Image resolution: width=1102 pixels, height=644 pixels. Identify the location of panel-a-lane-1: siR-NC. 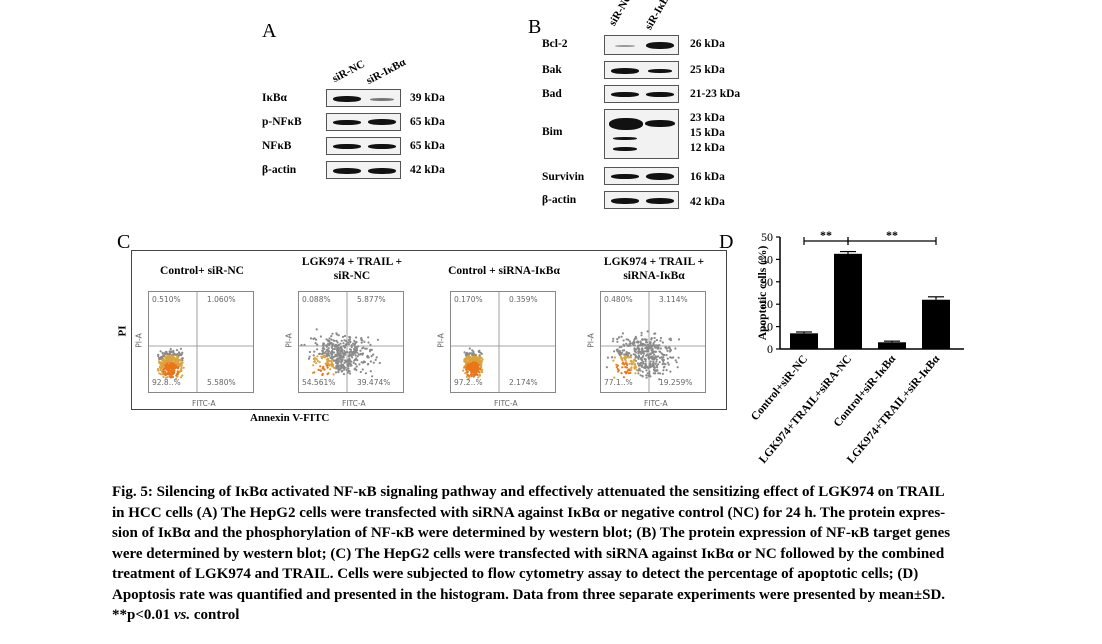
(348, 71).